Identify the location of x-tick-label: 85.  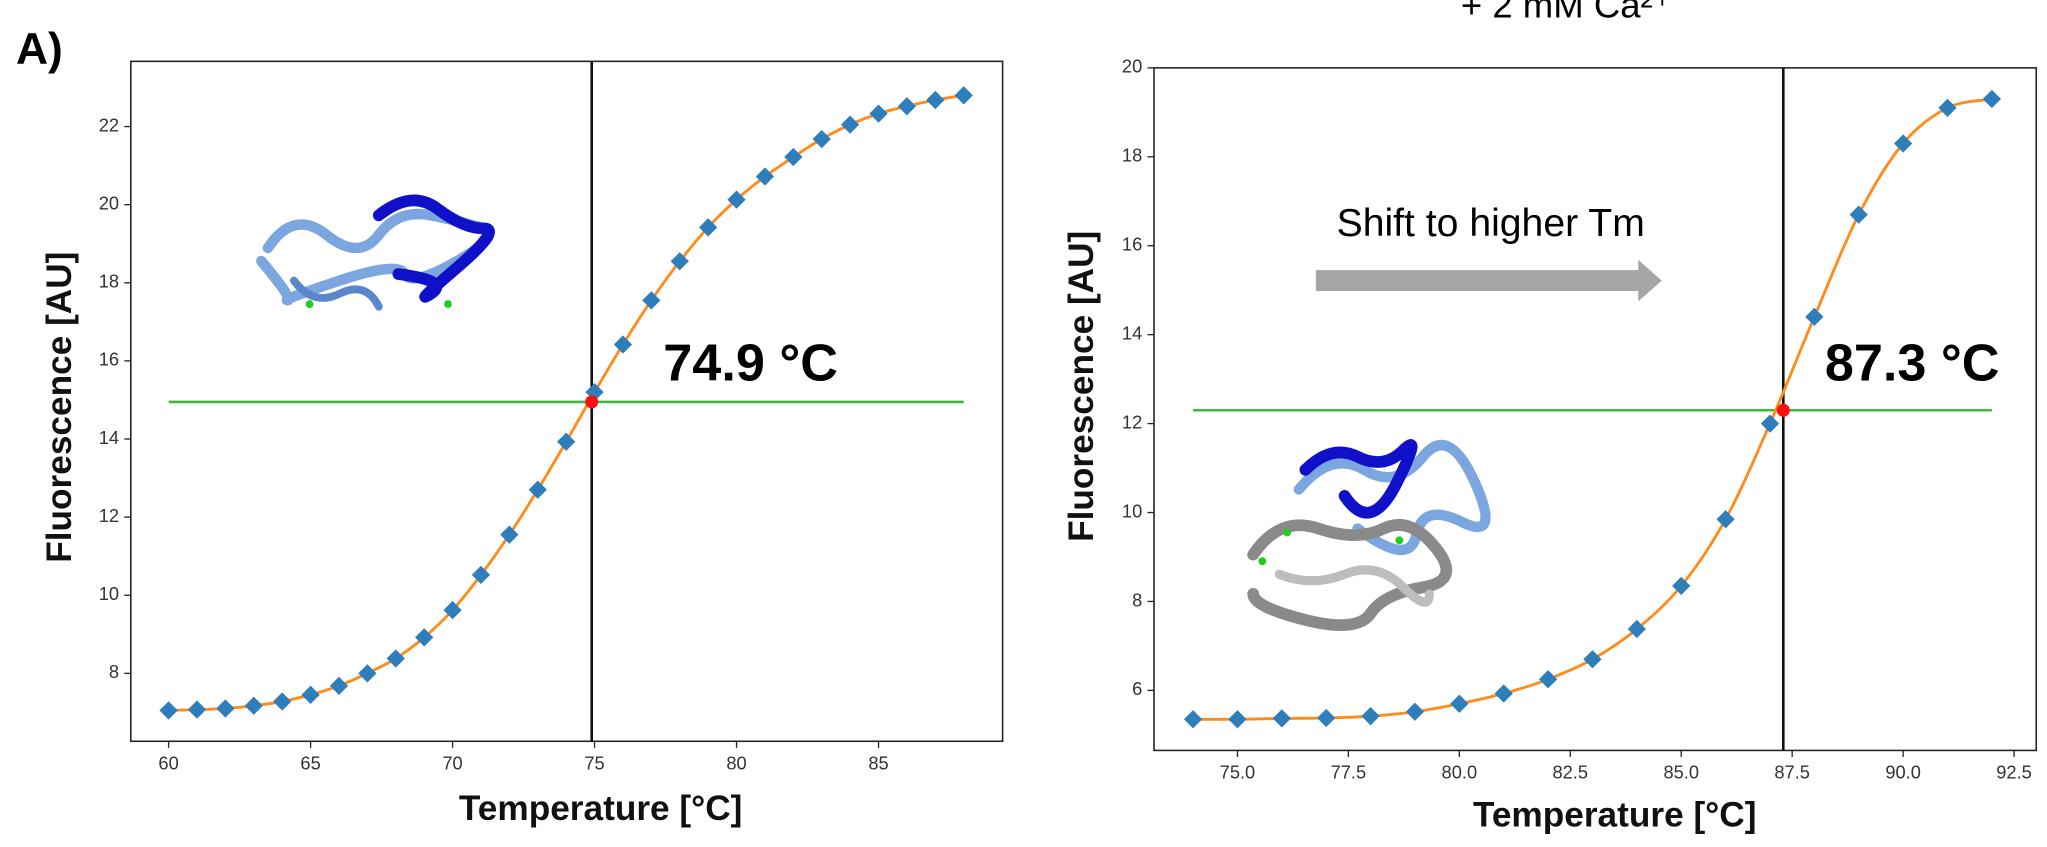
(878, 763).